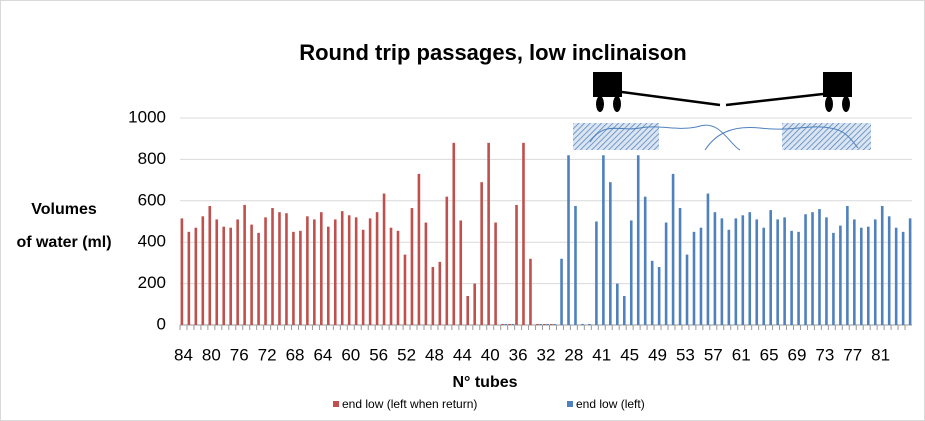 This screenshot has width=925, height=421. What do you see at coordinates (493, 52) in the screenshot?
I see `chart-title: Round trip passages, low inclinaison` at bounding box center [493, 52].